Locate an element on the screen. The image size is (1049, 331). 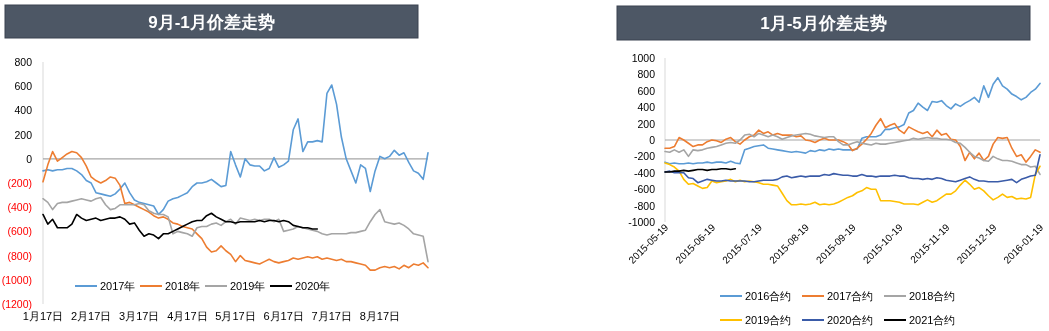
y-tick-label: (200) is located at coordinates (19, 183).